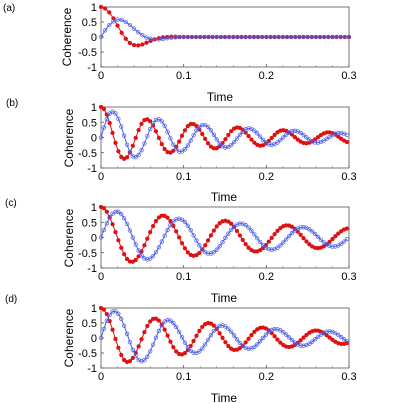 The height and width of the screenshot is (403, 415). I want to click on y-tick-label: -1, so click(92, 169).